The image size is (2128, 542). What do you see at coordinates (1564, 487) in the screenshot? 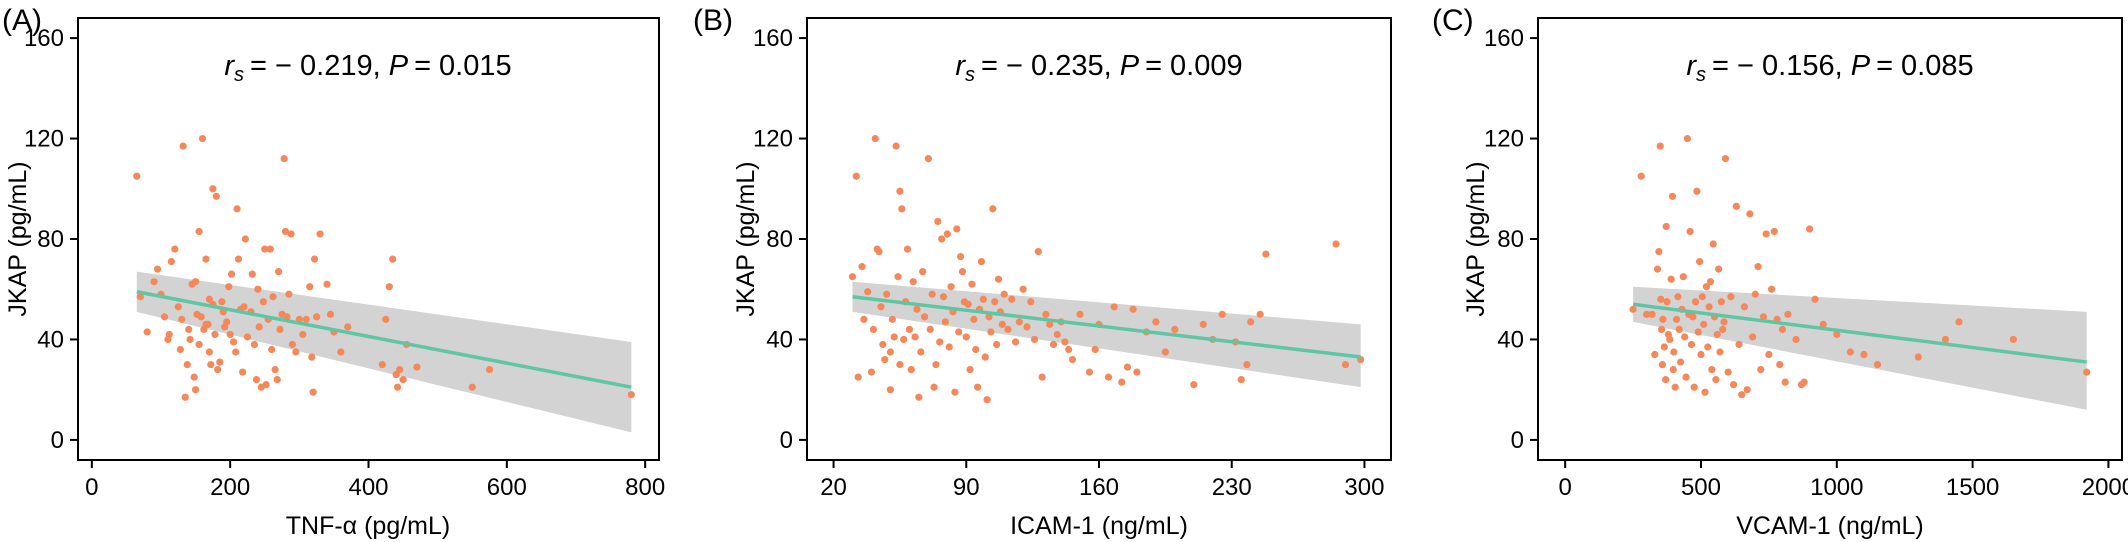
I see `x-tick-label: 0` at bounding box center [1564, 487].